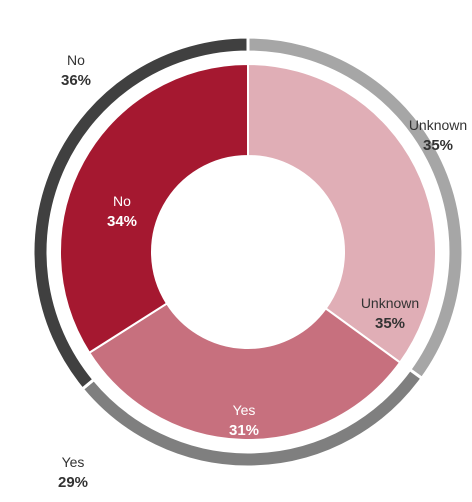 The height and width of the screenshot is (502, 472). Describe the element at coordinates (122, 221) in the screenshot. I see `inner-label-value-no: 34%` at that location.